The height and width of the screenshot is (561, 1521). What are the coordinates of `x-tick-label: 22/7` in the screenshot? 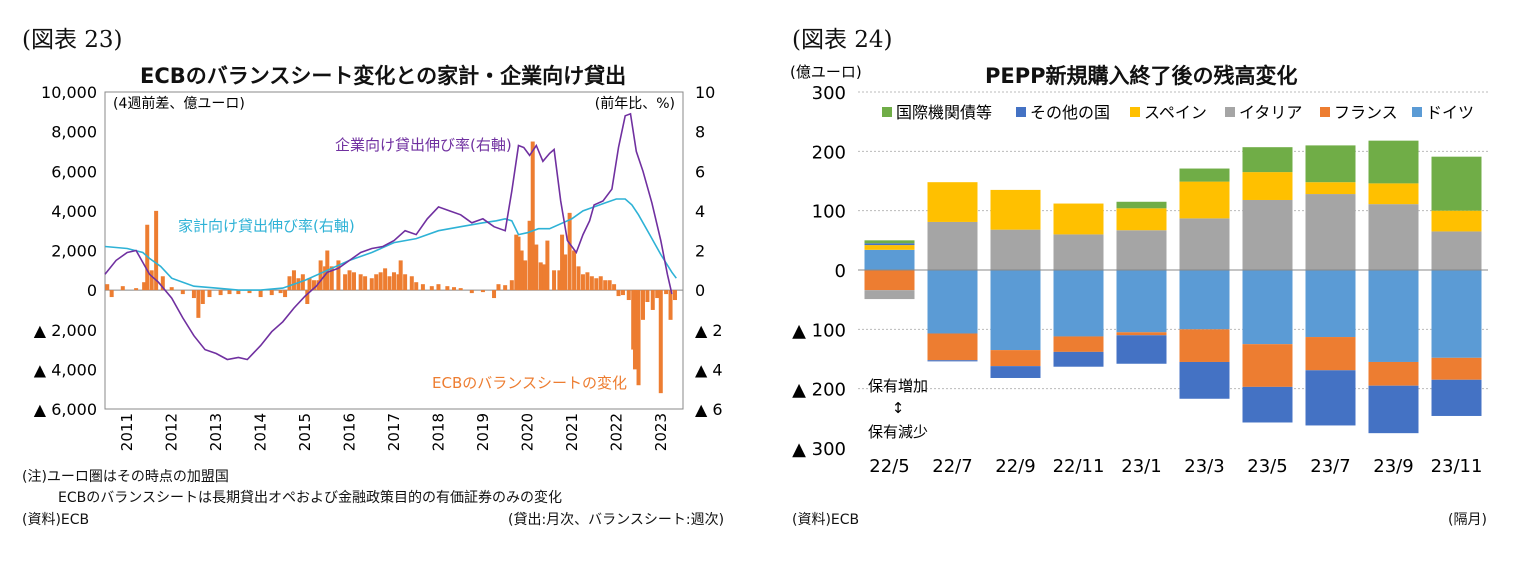 It's located at (952, 466).